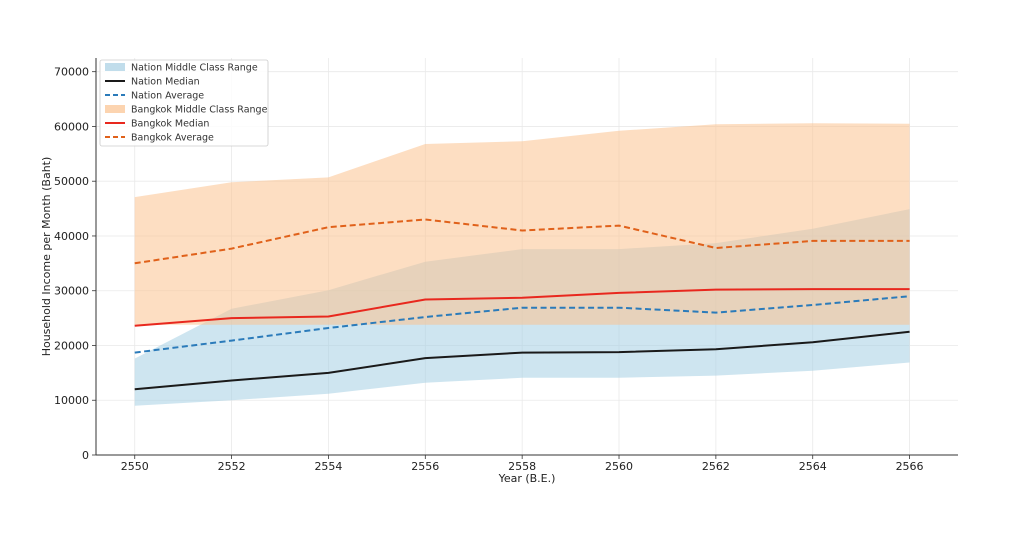 Image resolution: width=1033 pixels, height=548 pixels. What do you see at coordinates (527, 478) in the screenshot?
I see `x-axis-title: Year (B.E.)` at bounding box center [527, 478].